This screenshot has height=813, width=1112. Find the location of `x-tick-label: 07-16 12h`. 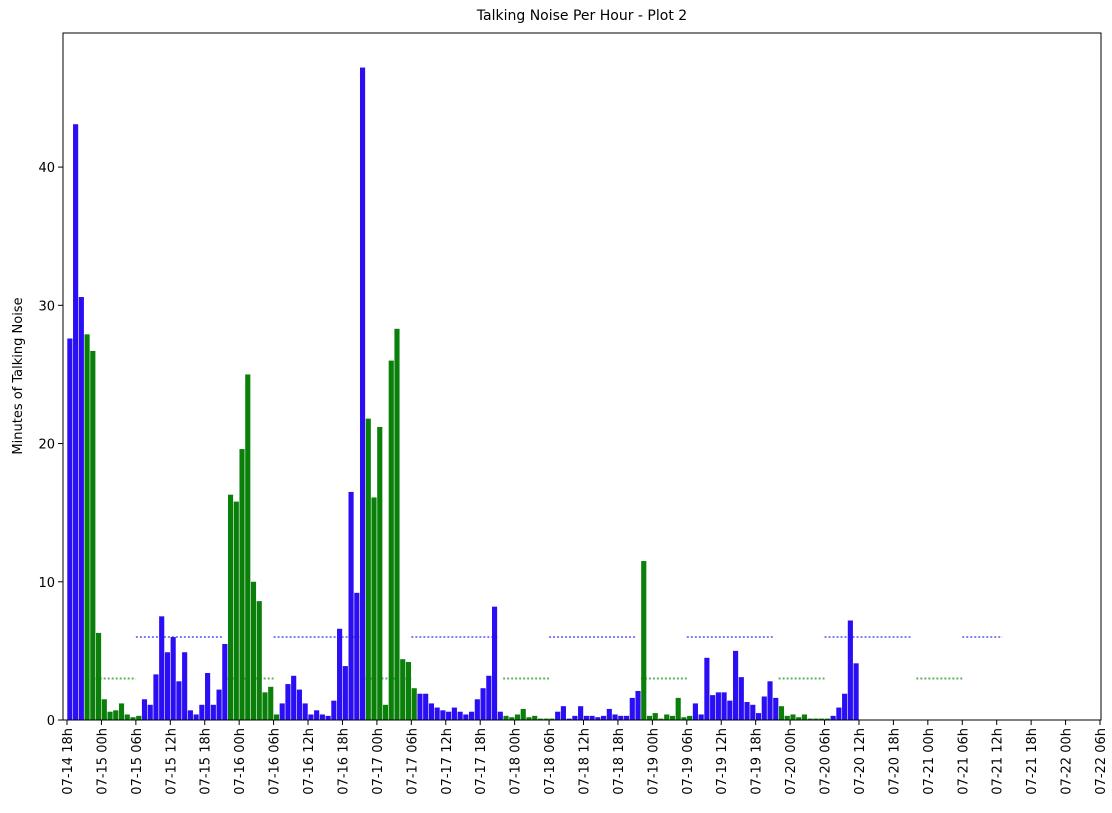

x-tick-label: 07-16 12h is located at coordinates (309, 761).